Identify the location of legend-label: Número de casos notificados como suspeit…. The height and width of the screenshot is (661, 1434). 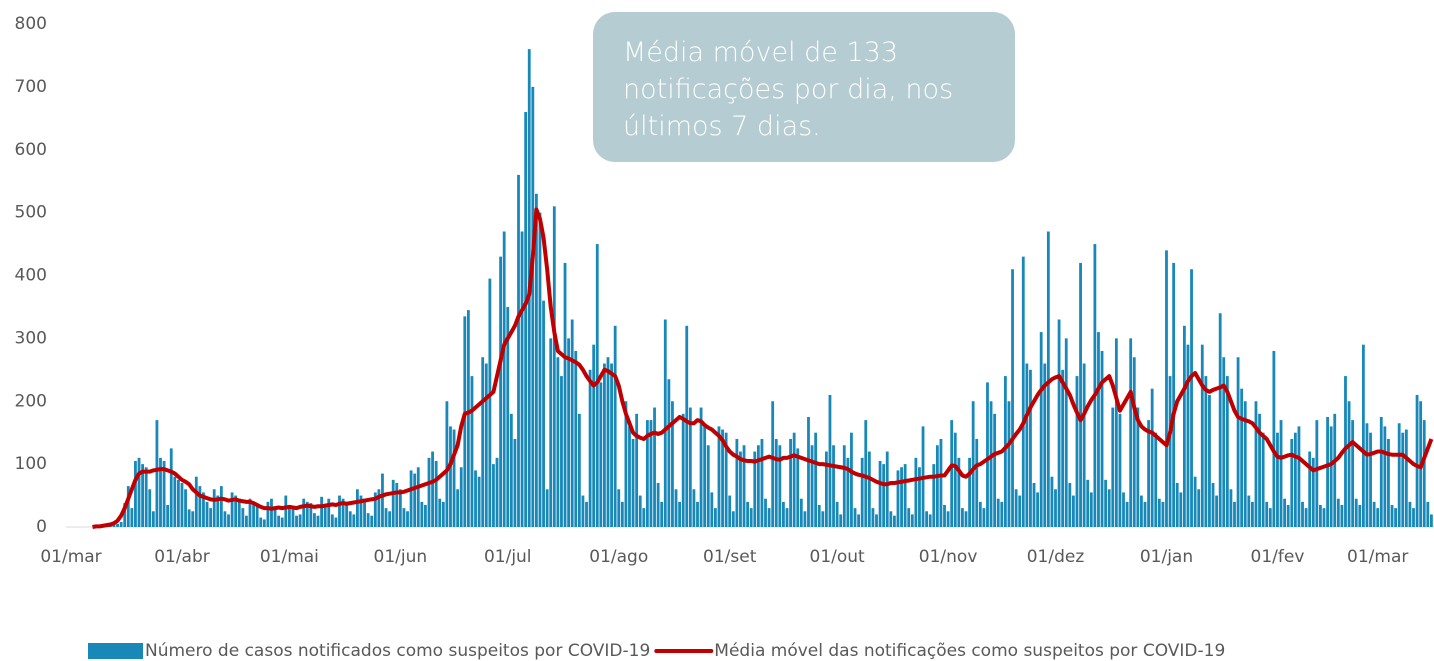
(397, 651).